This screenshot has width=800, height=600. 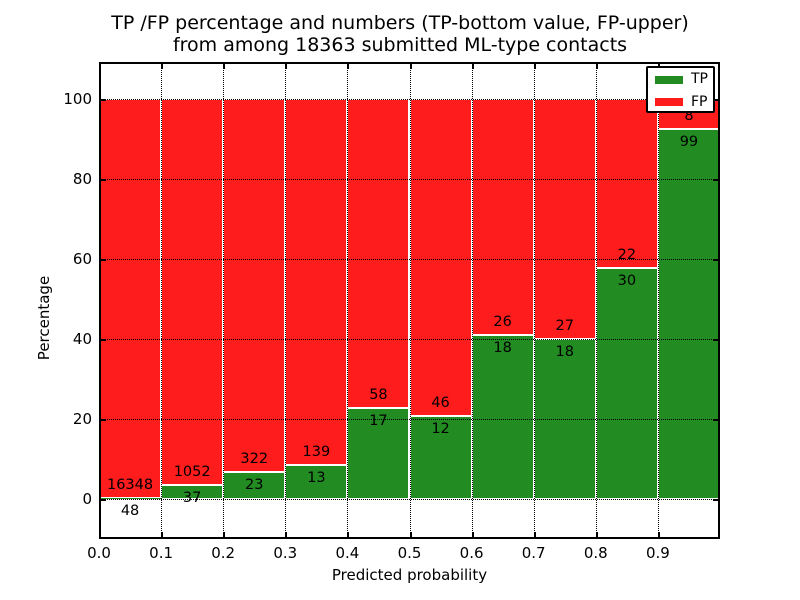 I want to click on fp-count-label: 46, so click(x=440, y=403).